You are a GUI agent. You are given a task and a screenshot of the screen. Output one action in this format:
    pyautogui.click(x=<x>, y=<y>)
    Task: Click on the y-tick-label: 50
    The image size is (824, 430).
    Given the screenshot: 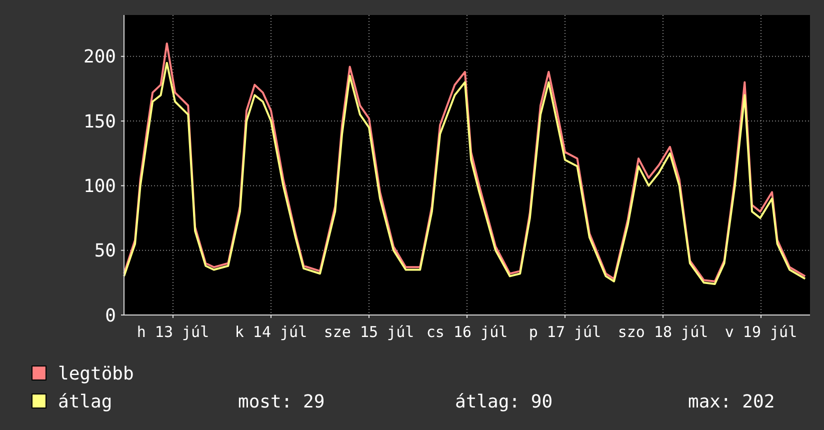 What is the action you would take?
    pyautogui.click(x=105, y=251)
    